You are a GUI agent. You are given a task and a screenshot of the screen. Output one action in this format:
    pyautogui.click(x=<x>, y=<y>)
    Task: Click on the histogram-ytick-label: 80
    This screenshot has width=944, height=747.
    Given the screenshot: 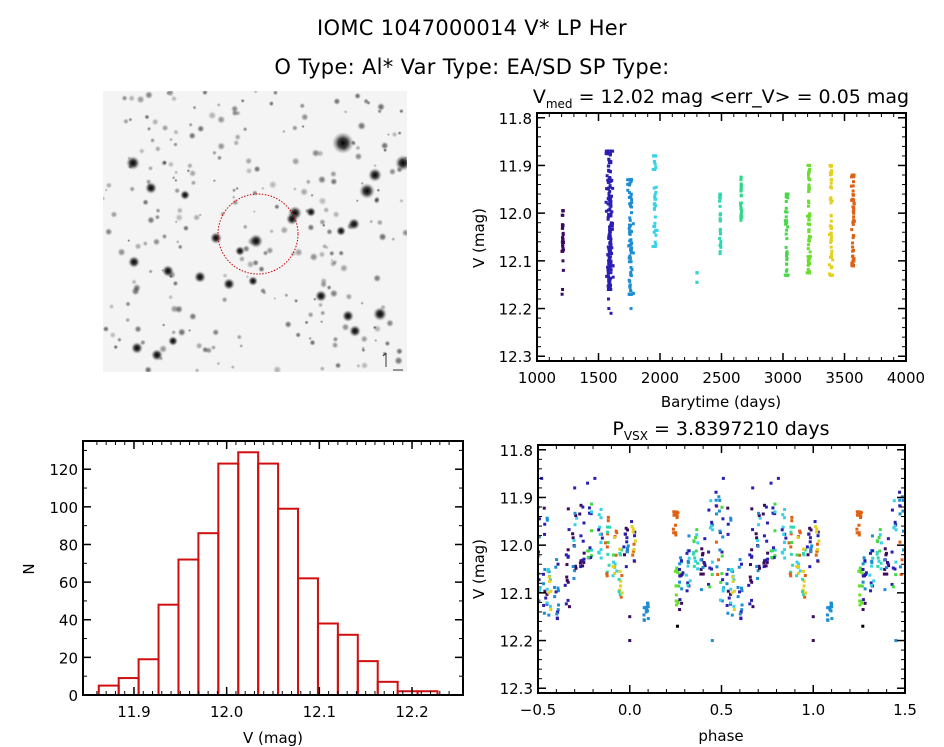 What is the action you would take?
    pyautogui.click(x=68, y=545)
    